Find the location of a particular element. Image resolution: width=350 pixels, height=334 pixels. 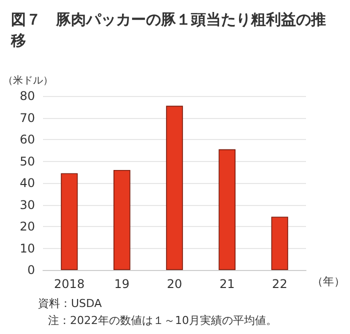

chart-title: 図７ 豚肉パッカーの豚１頭当たり粗利益の推移 is located at coordinates (168, 30).